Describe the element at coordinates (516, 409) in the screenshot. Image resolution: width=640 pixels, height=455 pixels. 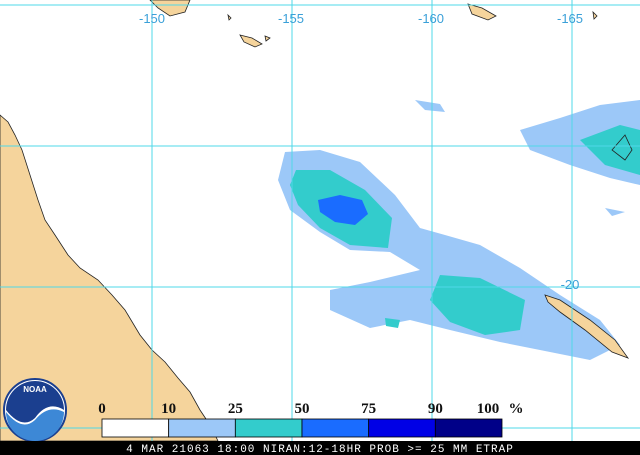
I see `legend-unit: %` at that location.